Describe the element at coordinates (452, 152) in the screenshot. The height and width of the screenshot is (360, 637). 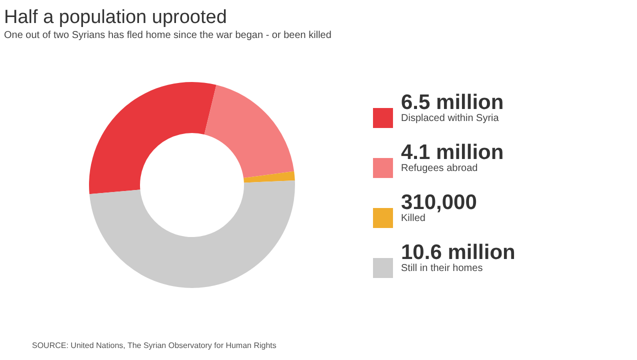
I see `data-label: 4.1 million` at that location.